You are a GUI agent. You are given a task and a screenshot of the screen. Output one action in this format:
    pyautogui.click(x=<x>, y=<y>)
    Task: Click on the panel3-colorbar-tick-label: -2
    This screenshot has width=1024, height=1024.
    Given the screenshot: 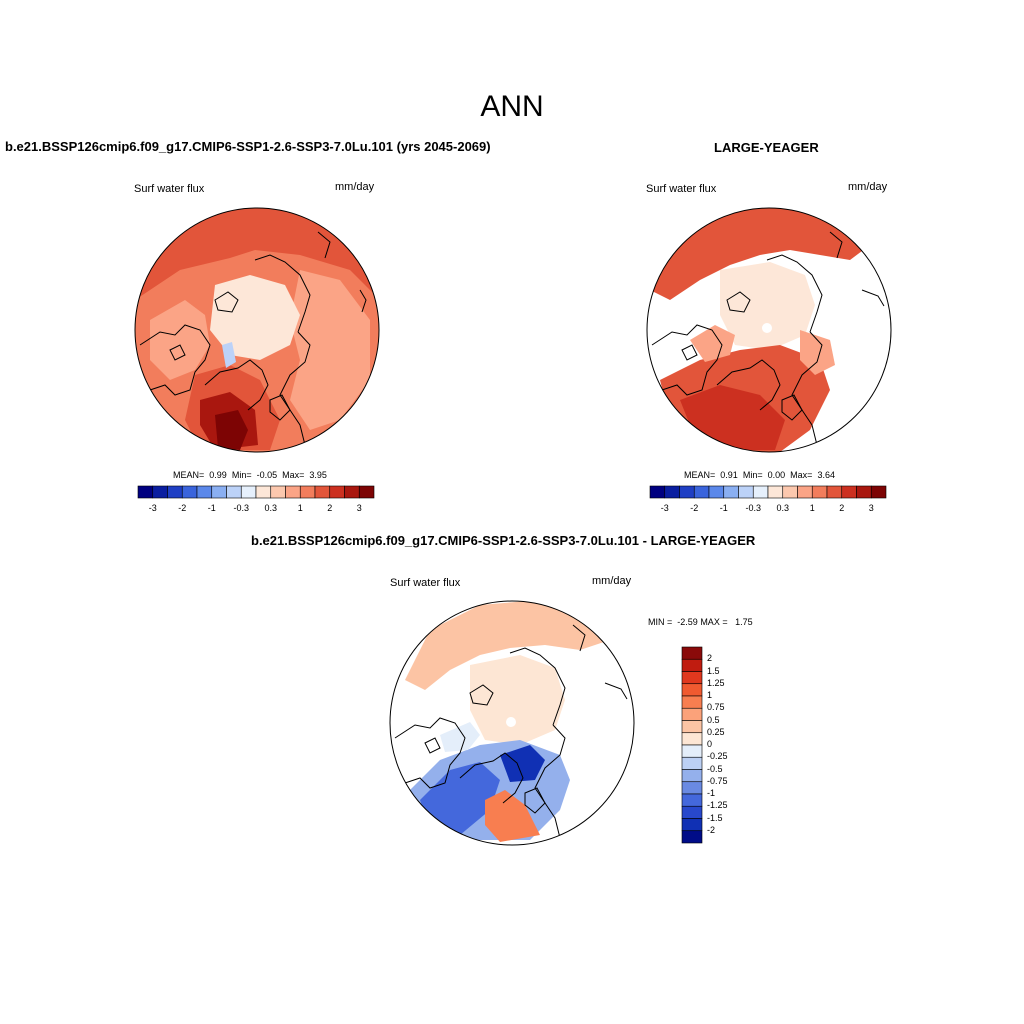 What is the action you would take?
    pyautogui.click(x=711, y=829)
    